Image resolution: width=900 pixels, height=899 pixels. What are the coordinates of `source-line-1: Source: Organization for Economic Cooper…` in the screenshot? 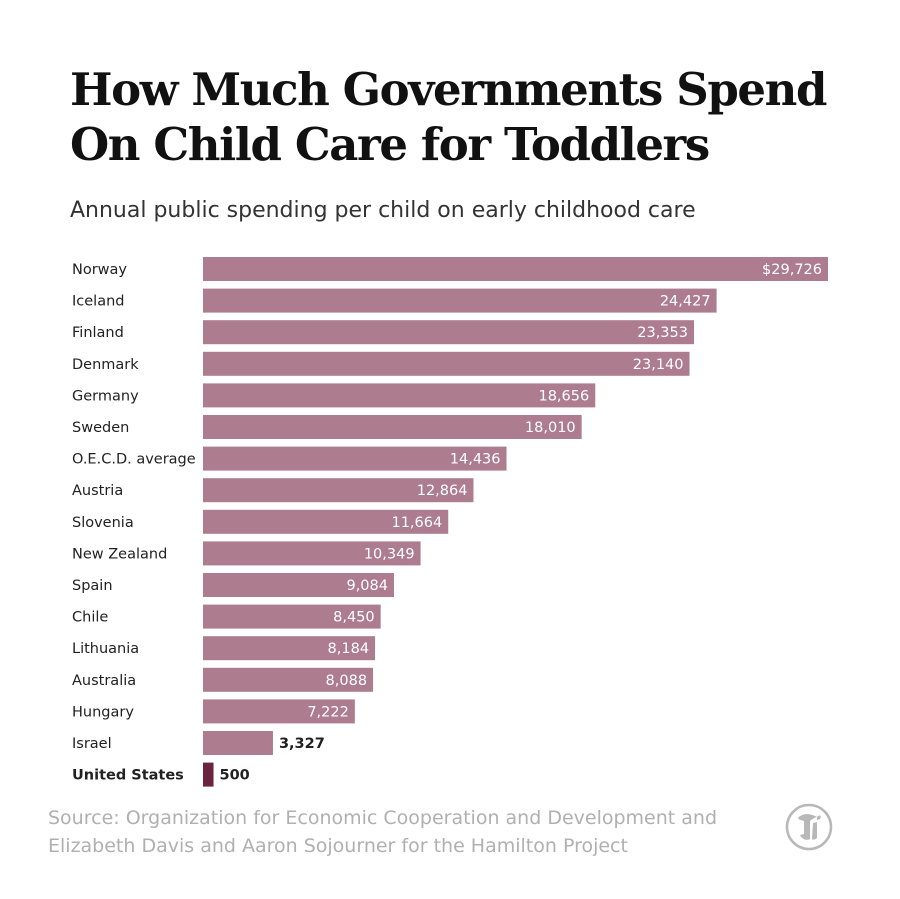 It's located at (383, 818).